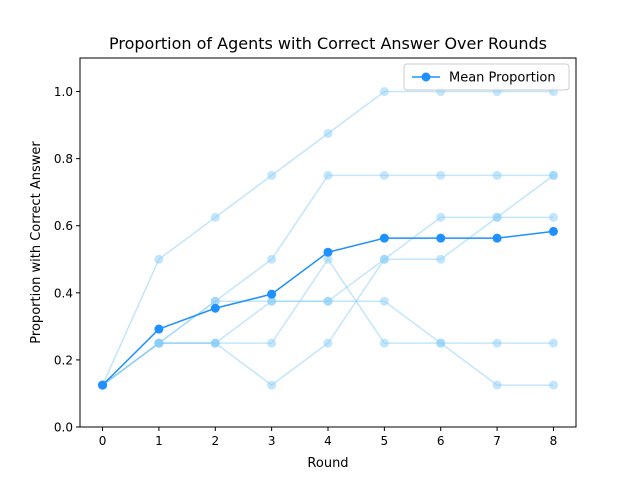 This screenshot has height=484, width=640. What do you see at coordinates (63, 226) in the screenshot?
I see `y-tick-label: 0.6` at bounding box center [63, 226].